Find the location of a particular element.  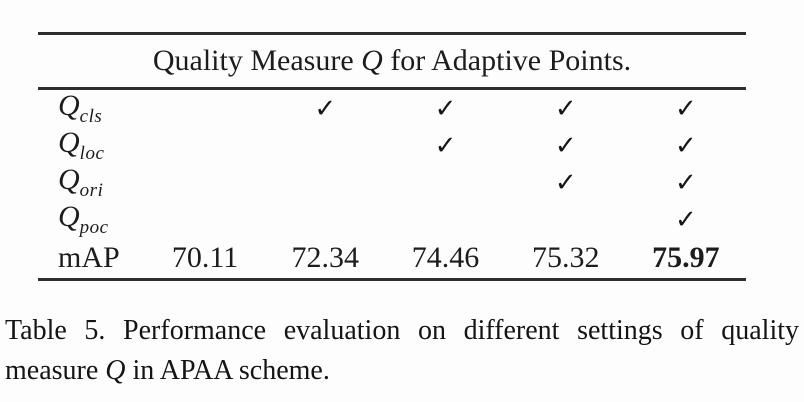

row-label-qcls: Qcls is located at coordinates (91, 108).